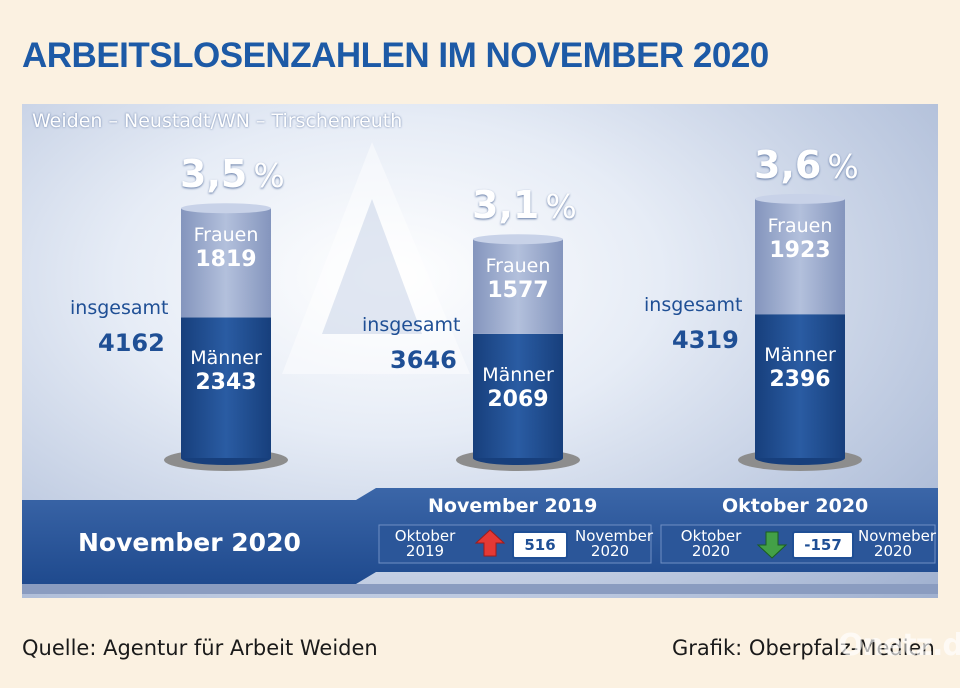 The width and height of the screenshot is (960, 688). I want to click on logo-triangle-watermark, so click(376, 258).